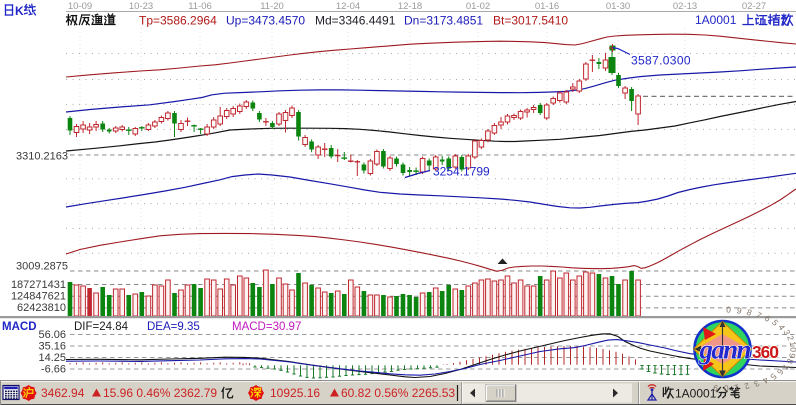 The image size is (796, 405). Describe the element at coordinates (141, 6) in the screenshot. I see `svg-text: 10-23` at that location.